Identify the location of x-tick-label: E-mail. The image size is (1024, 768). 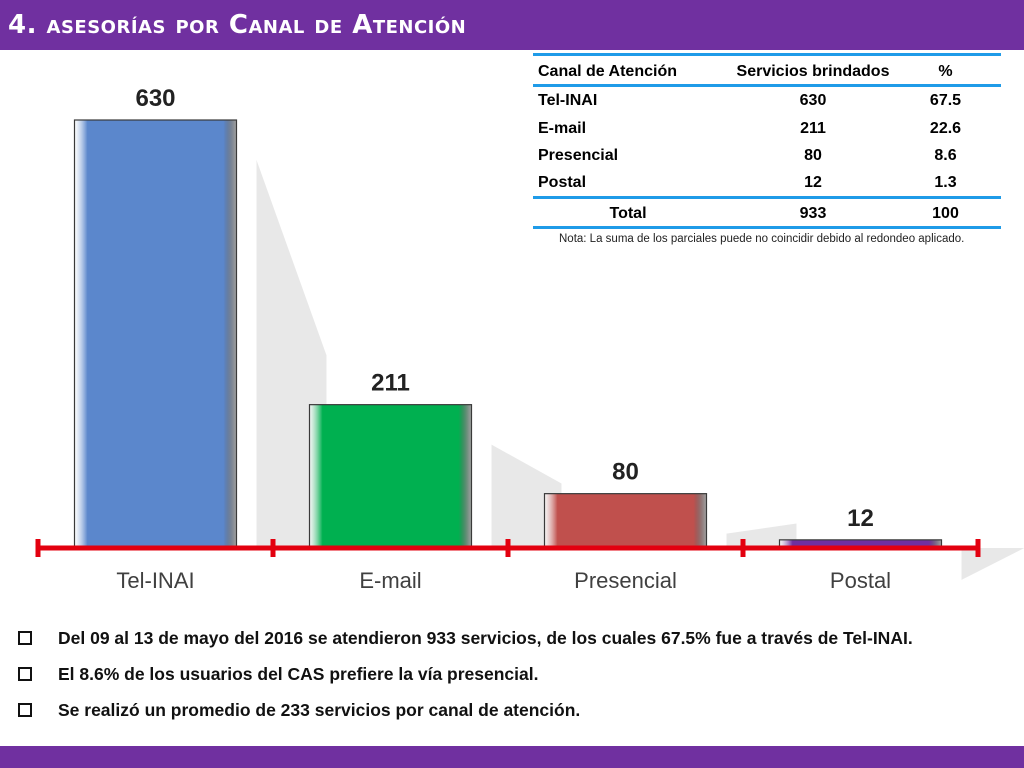
(390, 580).